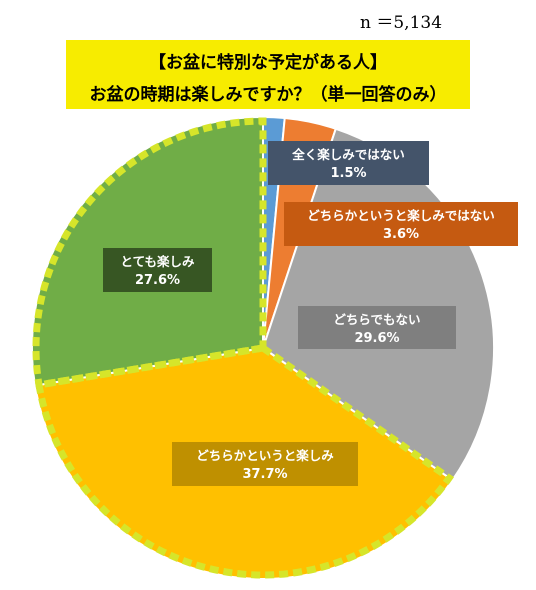 The height and width of the screenshot is (590, 536). Describe the element at coordinates (268, 74) in the screenshot. I see `chart-title-box: 【お盆に特別な予定がある人】 お盆の時期は楽しみですか？（単一回答のみ）` at that location.